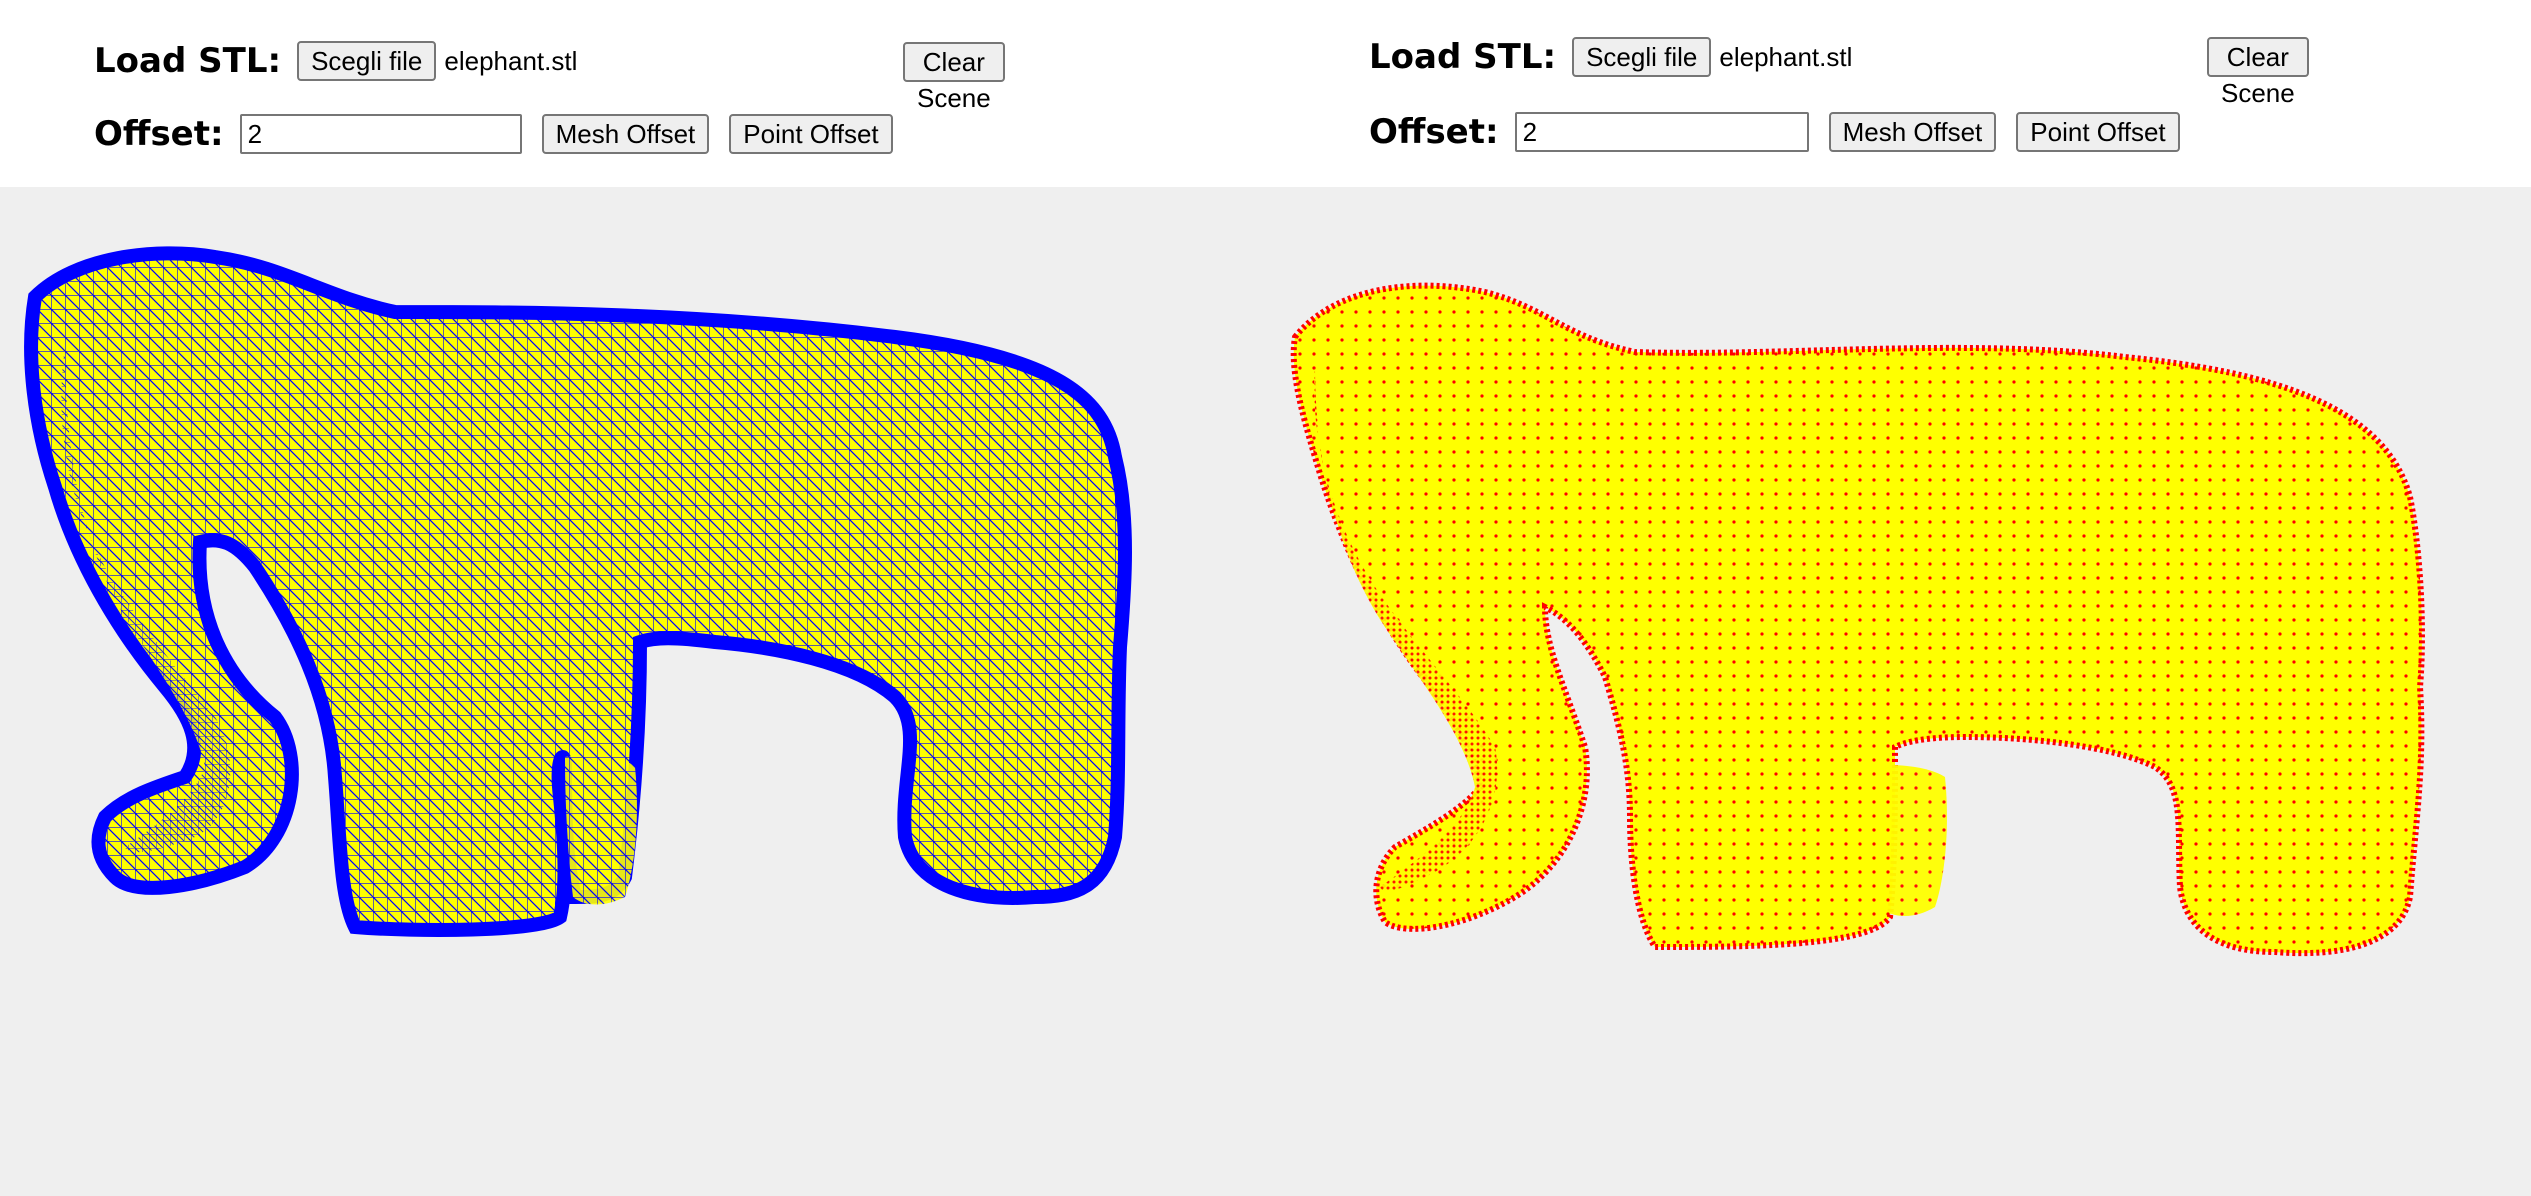 The image size is (2531, 1196). What do you see at coordinates (159, 134) in the screenshot?
I see `left-offset-label: Offset:` at bounding box center [159, 134].